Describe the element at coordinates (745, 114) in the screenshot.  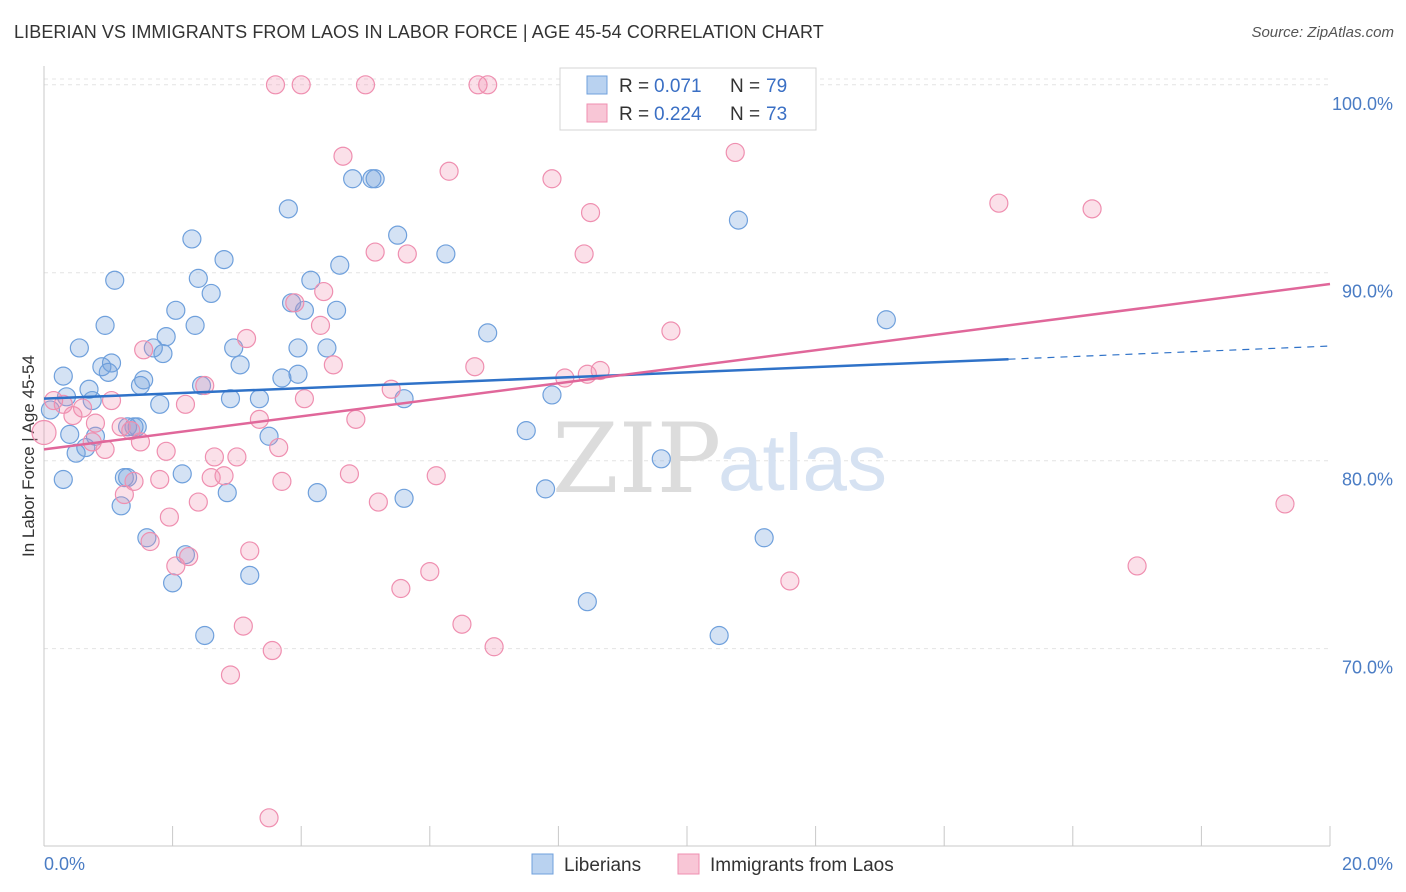
I see `legend-n-label-2: N =` at that location.